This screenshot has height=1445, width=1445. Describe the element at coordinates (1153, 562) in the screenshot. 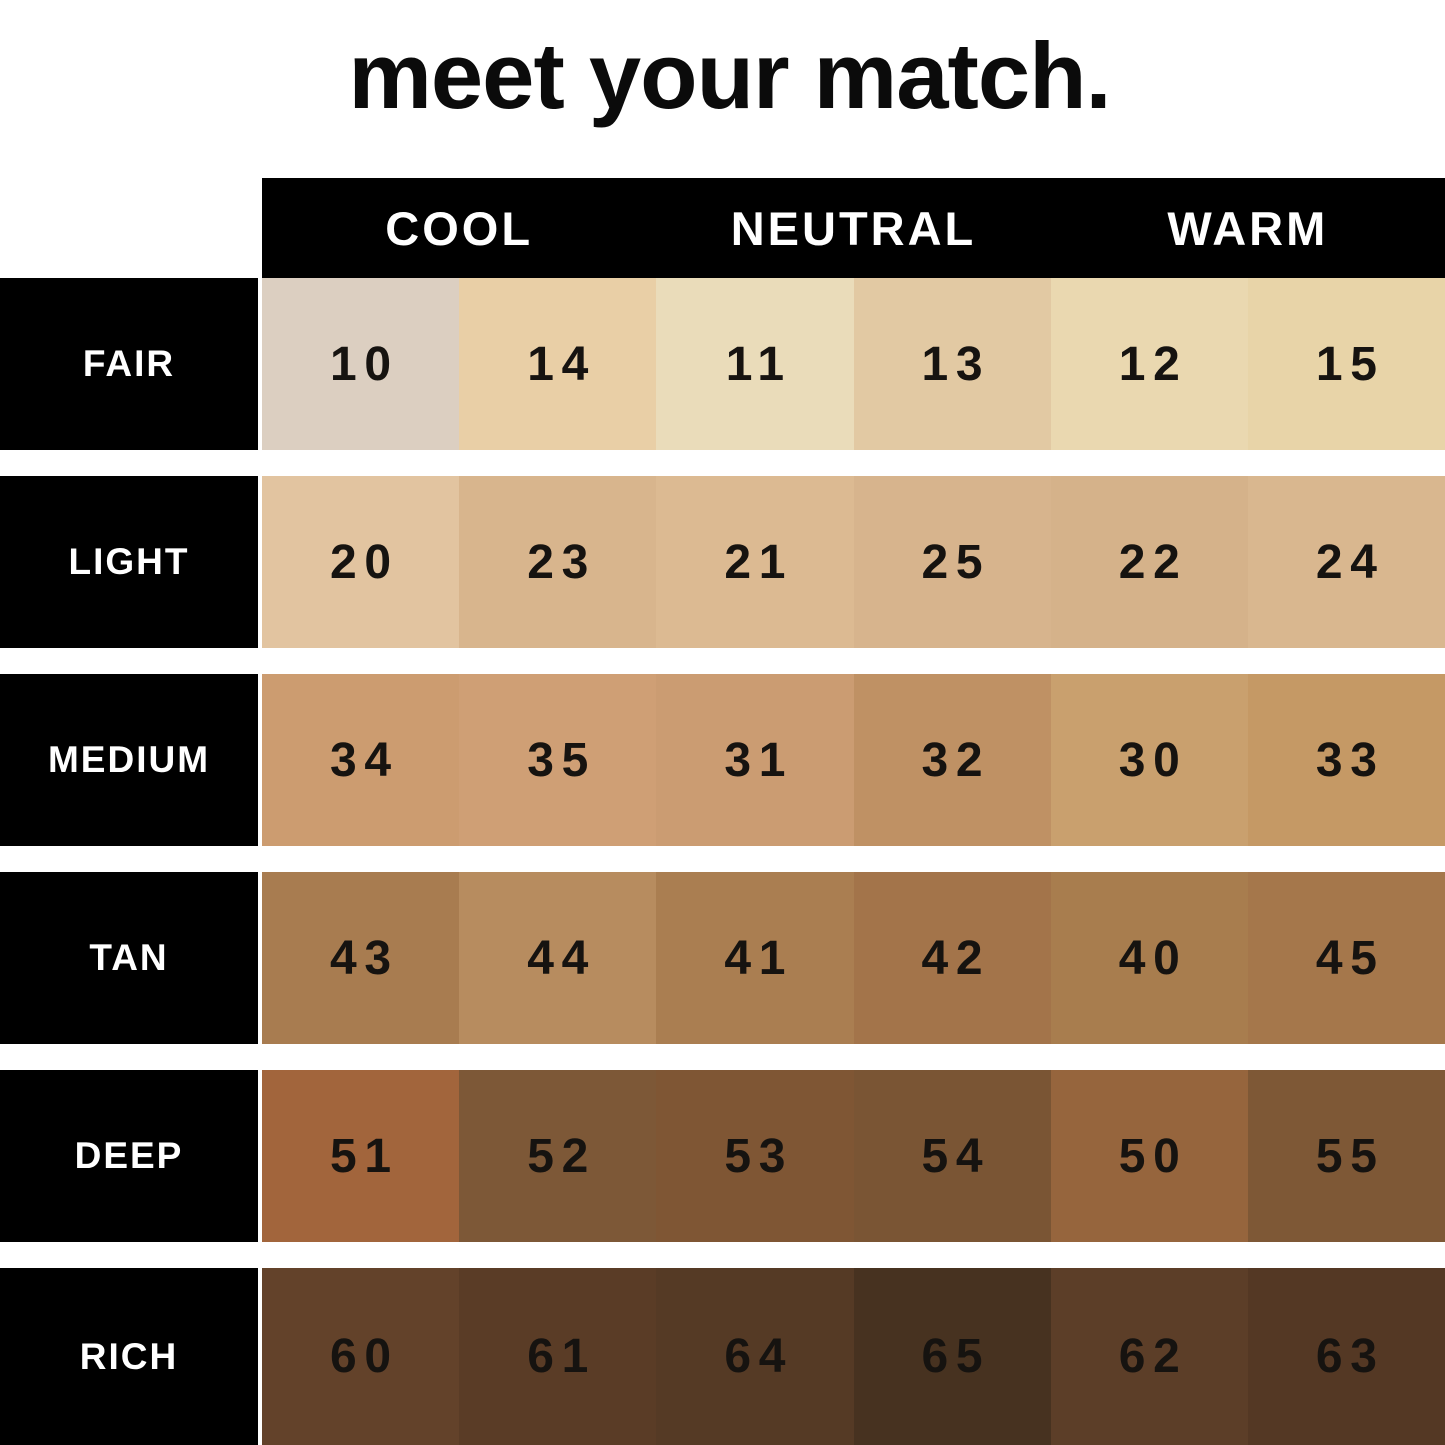

I see `shade-number: 22` at that location.